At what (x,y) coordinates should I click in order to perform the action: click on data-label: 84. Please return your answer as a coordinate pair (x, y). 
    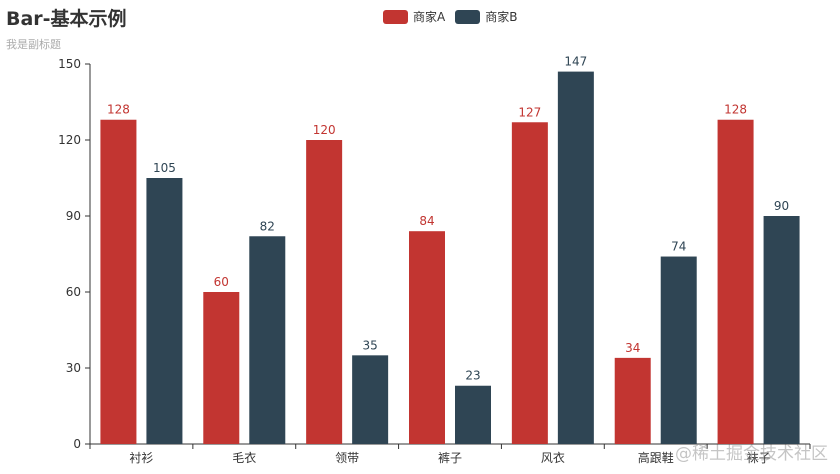
    Looking at the image, I should click on (426, 221).